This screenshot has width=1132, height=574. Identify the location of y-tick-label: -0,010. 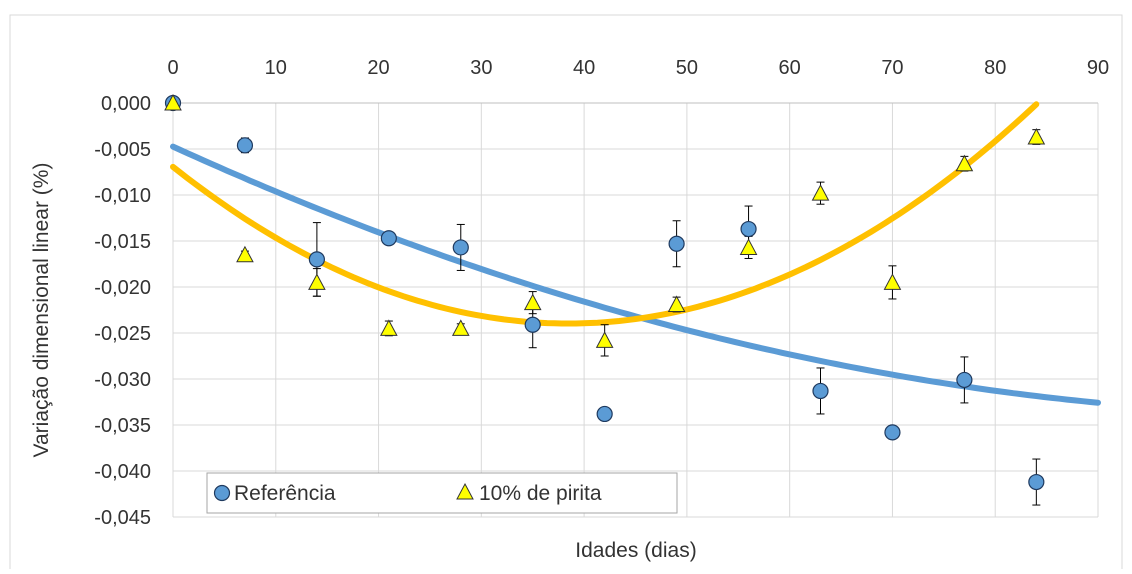
(122, 196).